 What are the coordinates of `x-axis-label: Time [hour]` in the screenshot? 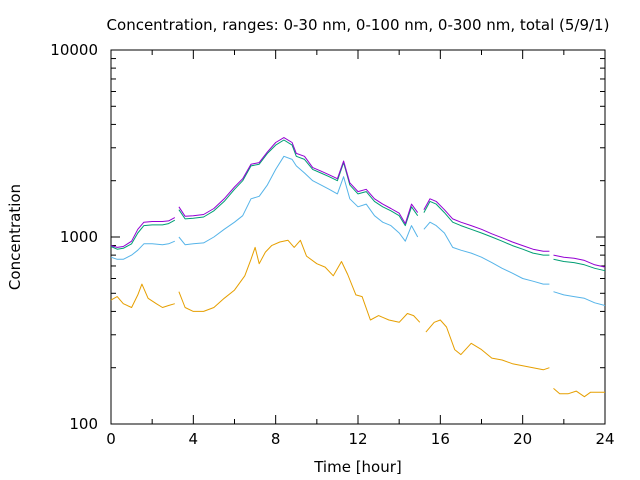 It's located at (357, 467).